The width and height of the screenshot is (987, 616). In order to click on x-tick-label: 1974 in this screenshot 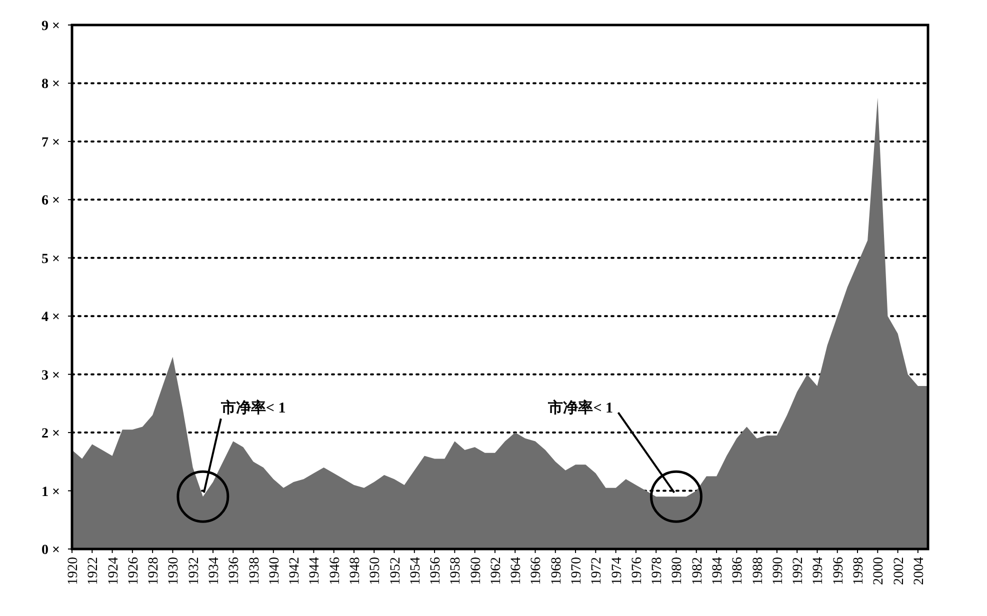, I will do `click(617, 571)`.